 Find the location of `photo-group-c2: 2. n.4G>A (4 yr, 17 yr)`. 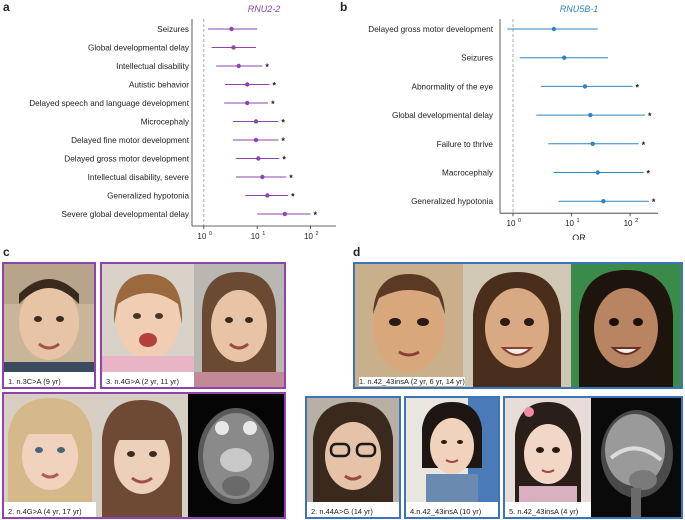

photo-group-c2: 2. n.4G>A (4 yr, 17 yr) is located at coordinates (144, 455).